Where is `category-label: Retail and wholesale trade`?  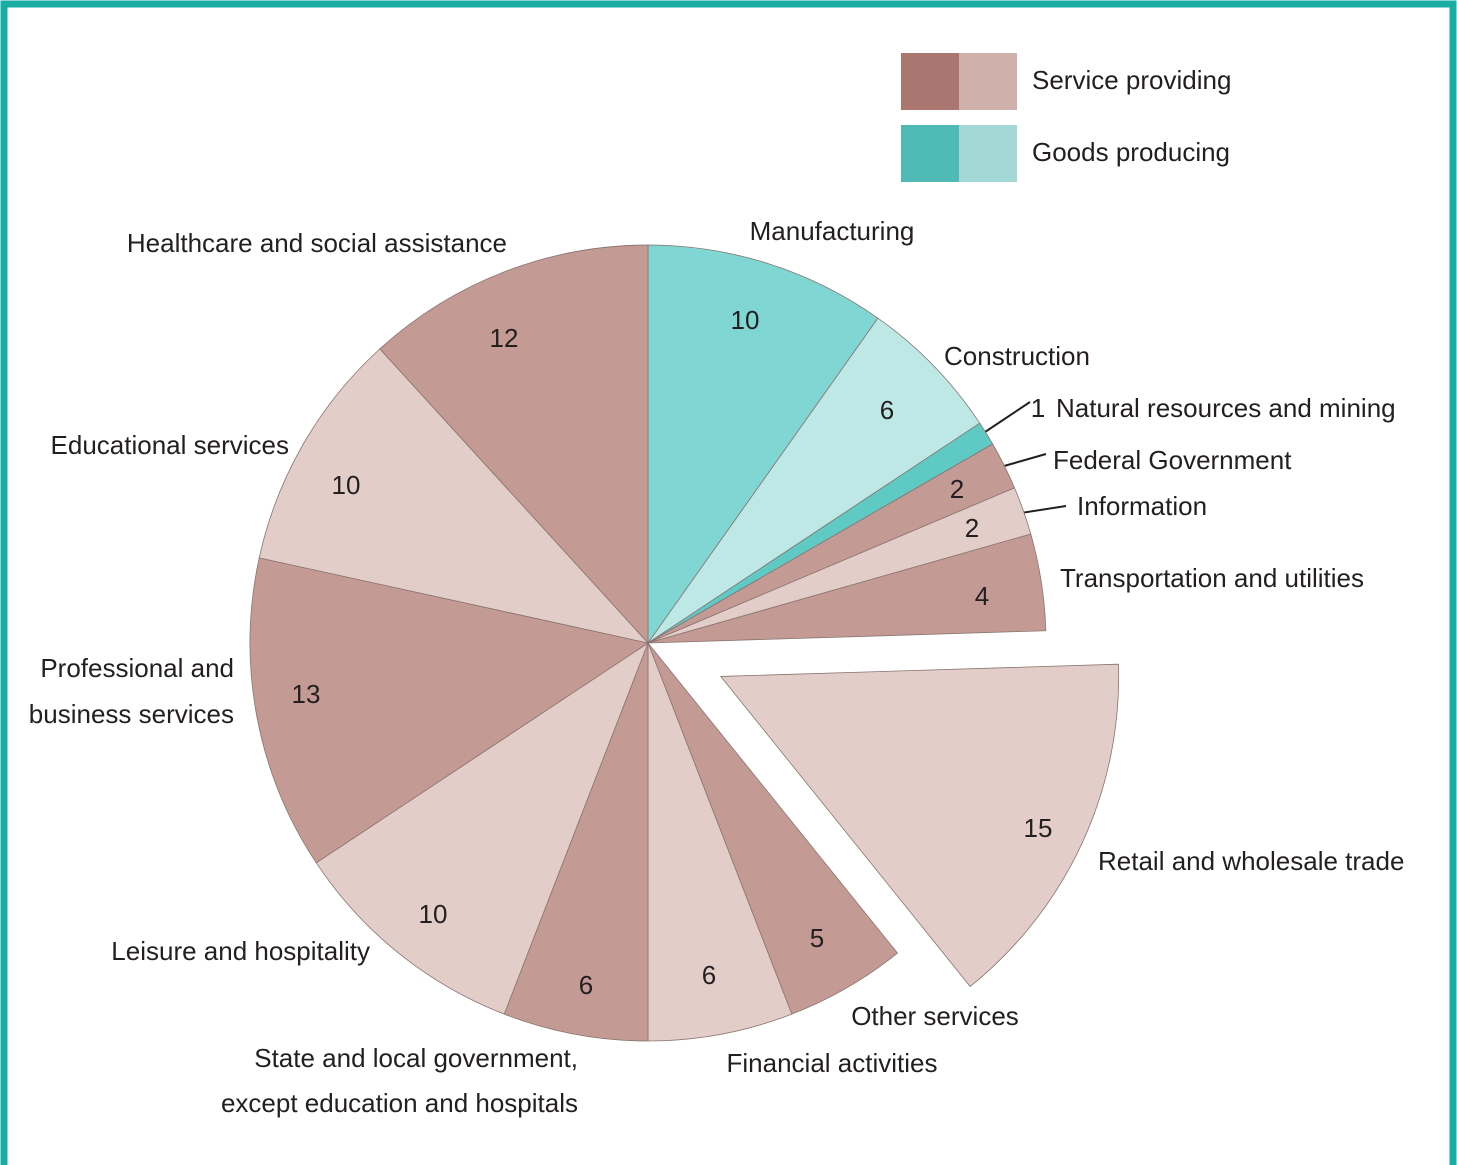
category-label: Retail and wholesale trade is located at coordinates (1251, 861).